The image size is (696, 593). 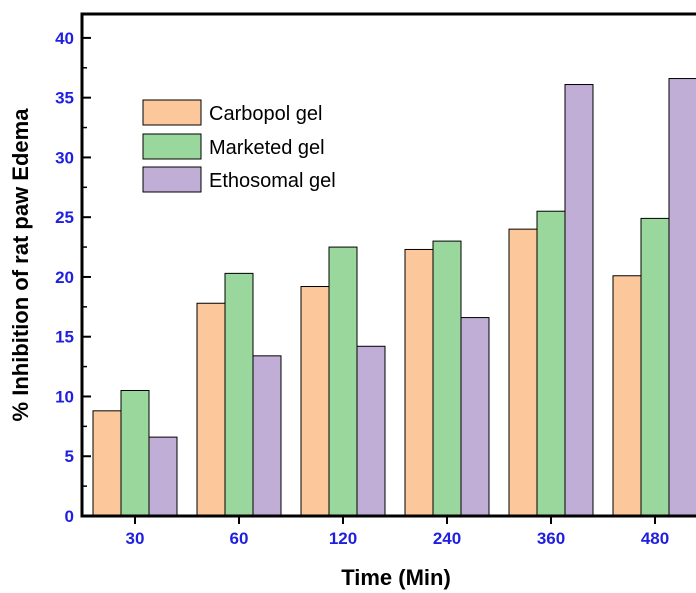 I want to click on legend-swatch-carbopol, so click(x=172, y=112).